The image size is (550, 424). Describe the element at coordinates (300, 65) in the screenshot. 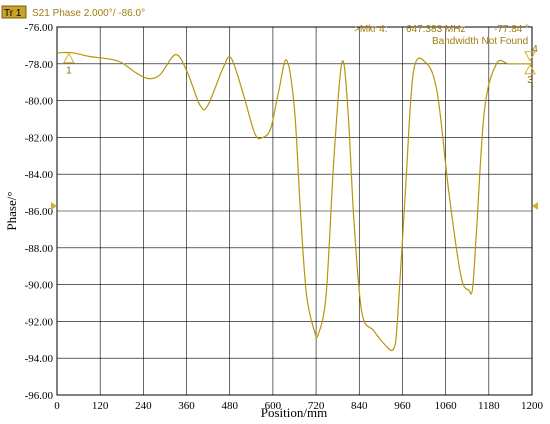

I see `markers: 1 3 4` at that location.